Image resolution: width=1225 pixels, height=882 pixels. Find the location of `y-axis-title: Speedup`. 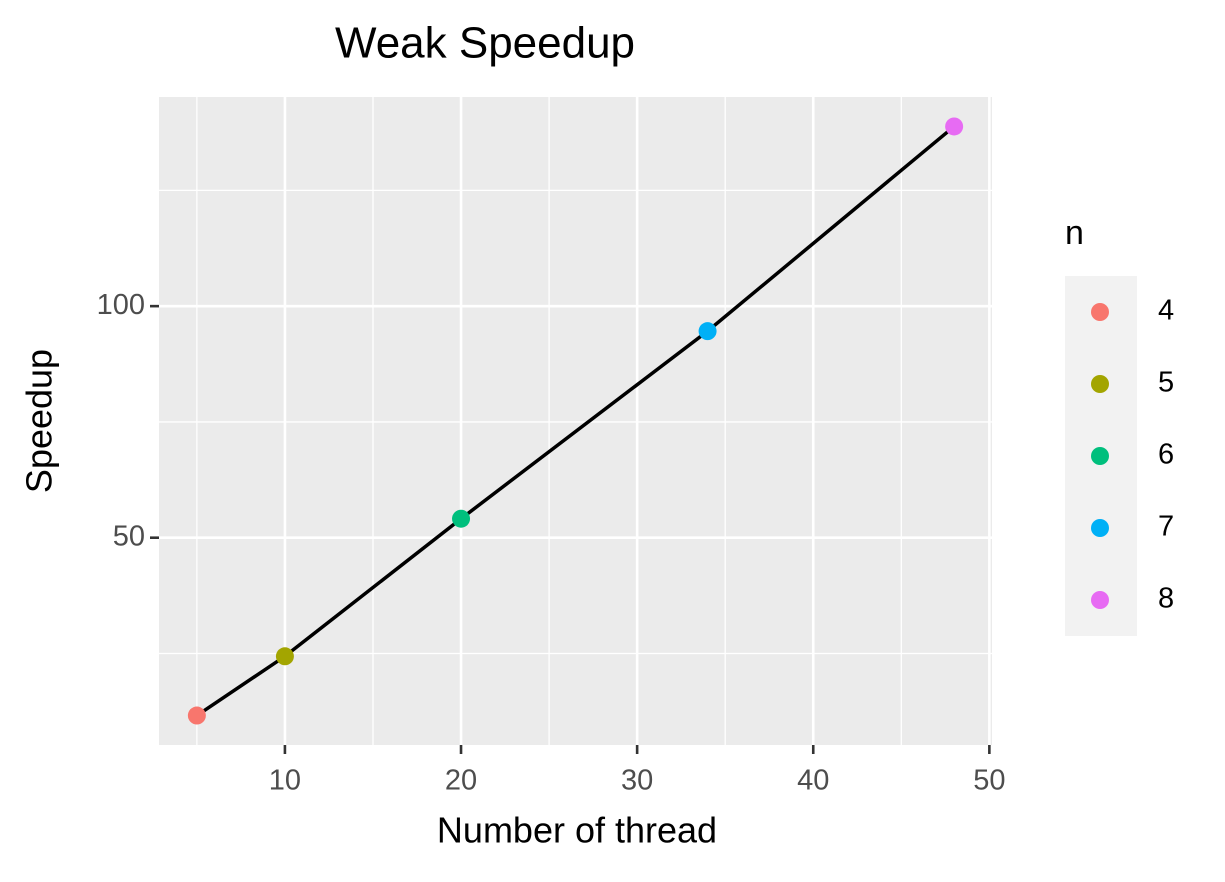

y-axis-title: Speedup is located at coordinates (39, 421).